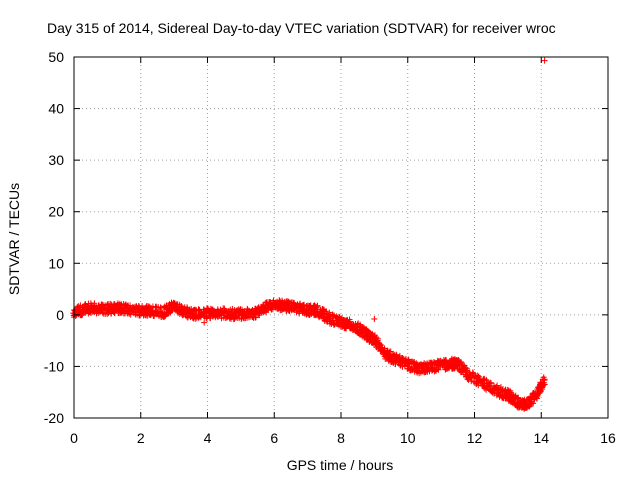 This screenshot has height=480, width=640. I want to click on x-tick-label: 8, so click(341, 438).